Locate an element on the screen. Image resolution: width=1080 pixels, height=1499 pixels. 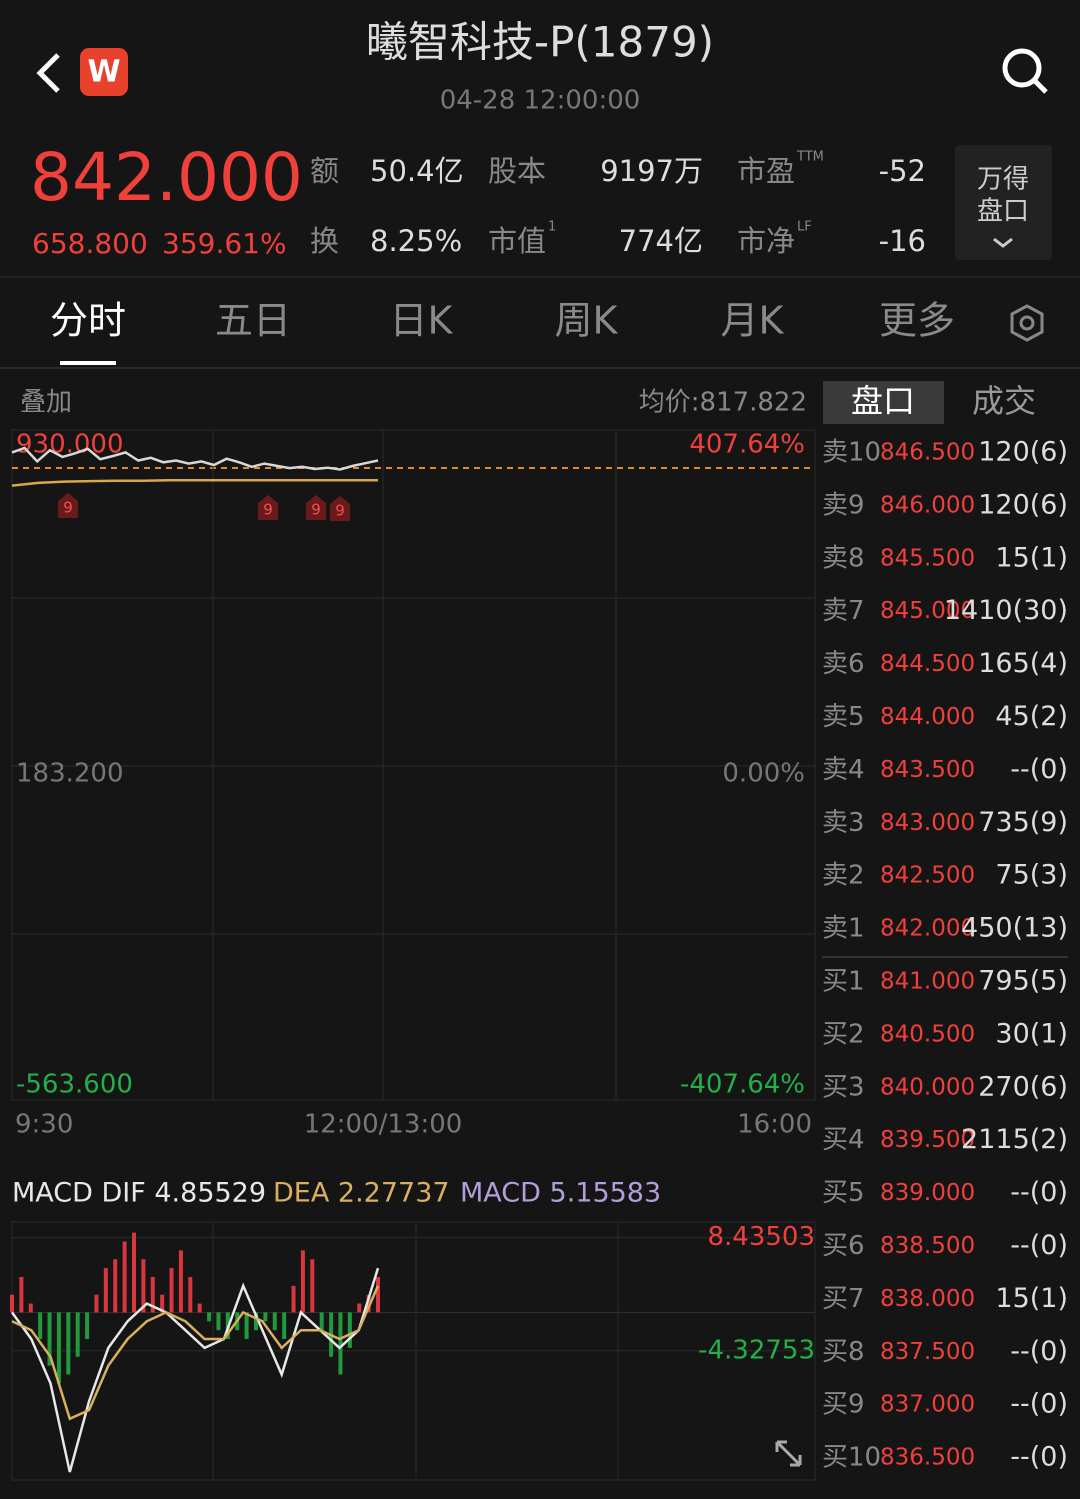
book-volume: 30(1) is located at coordinates (1031, 1033).